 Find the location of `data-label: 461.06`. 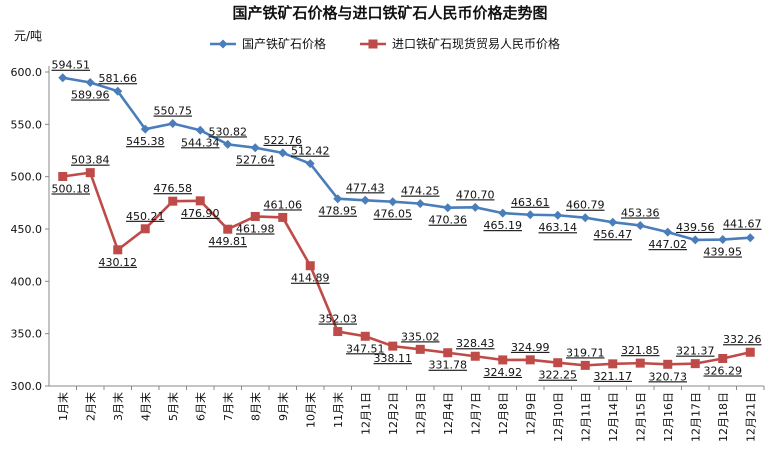

data-label: 461.06 is located at coordinates (283, 204).